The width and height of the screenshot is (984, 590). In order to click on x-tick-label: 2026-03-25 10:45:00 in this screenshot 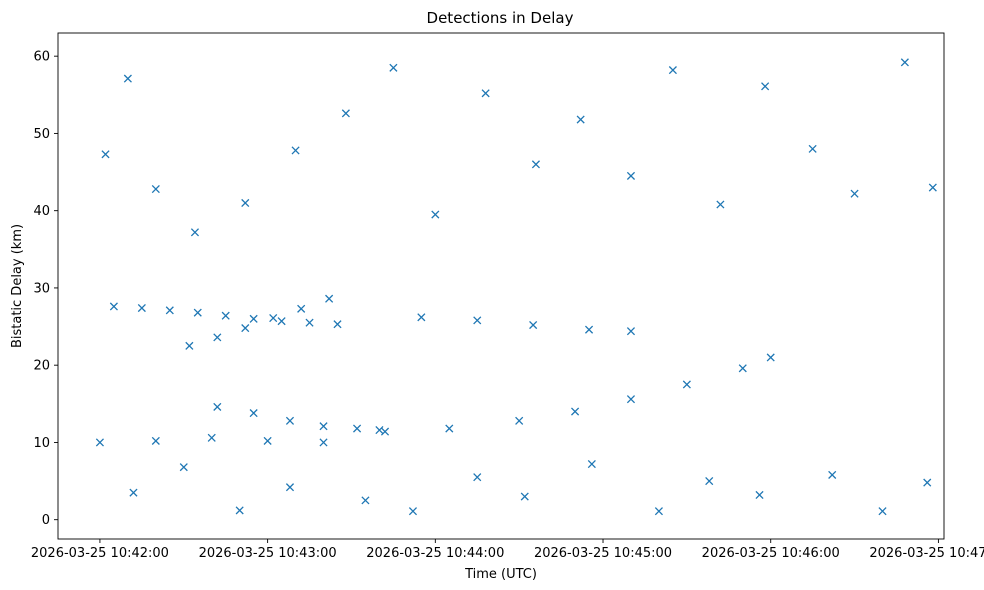, I will do `click(603, 553)`.